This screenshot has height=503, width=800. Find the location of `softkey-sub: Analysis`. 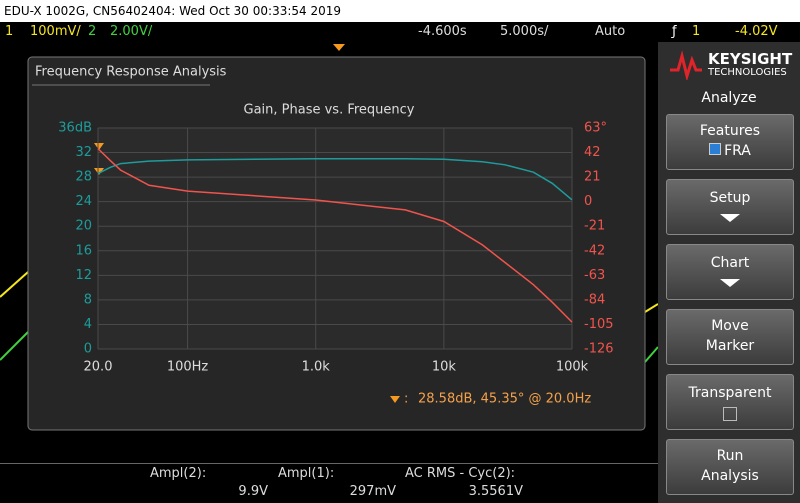

softkey-sub: Analysis is located at coordinates (730, 476).